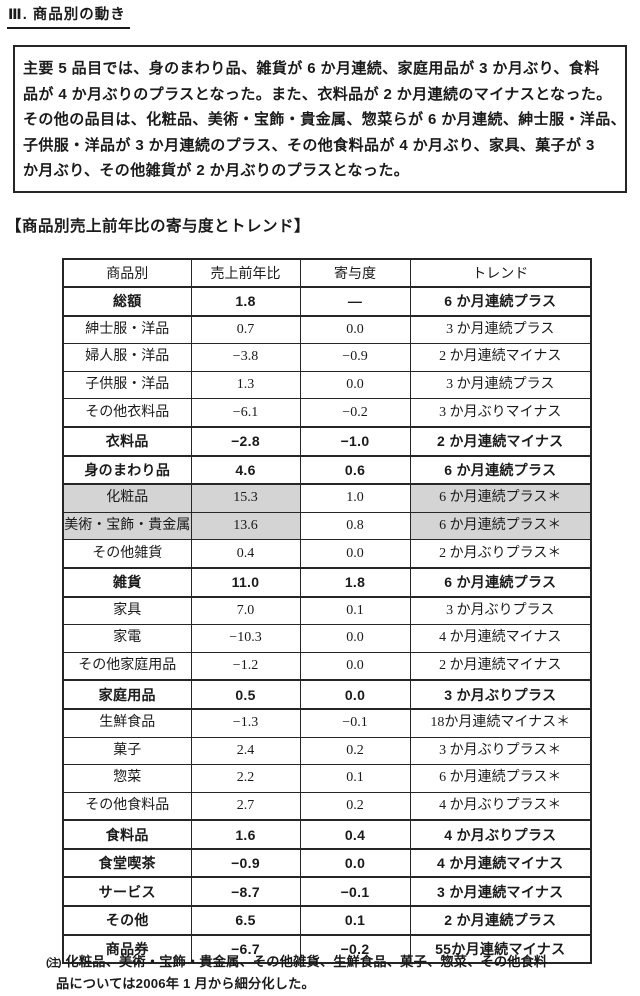 This screenshot has height=996, width=640. What do you see at coordinates (127, 723) in the screenshot?
I see `cell-name: 生鮮食品` at bounding box center [127, 723].